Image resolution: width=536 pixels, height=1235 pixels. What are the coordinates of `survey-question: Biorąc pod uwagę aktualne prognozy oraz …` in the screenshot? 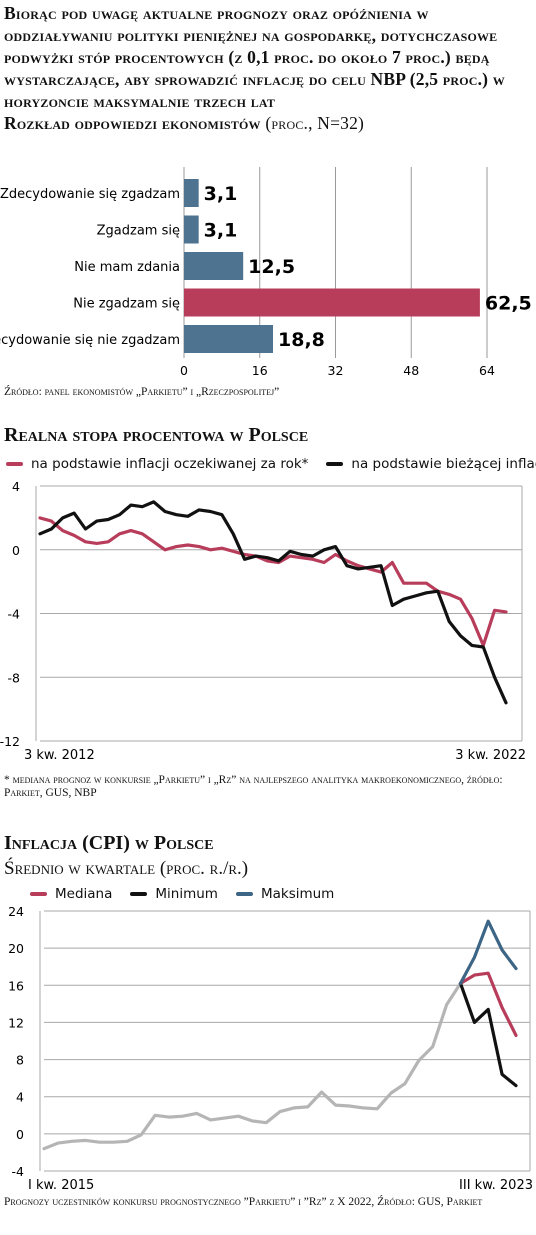 It's located at (254, 57).